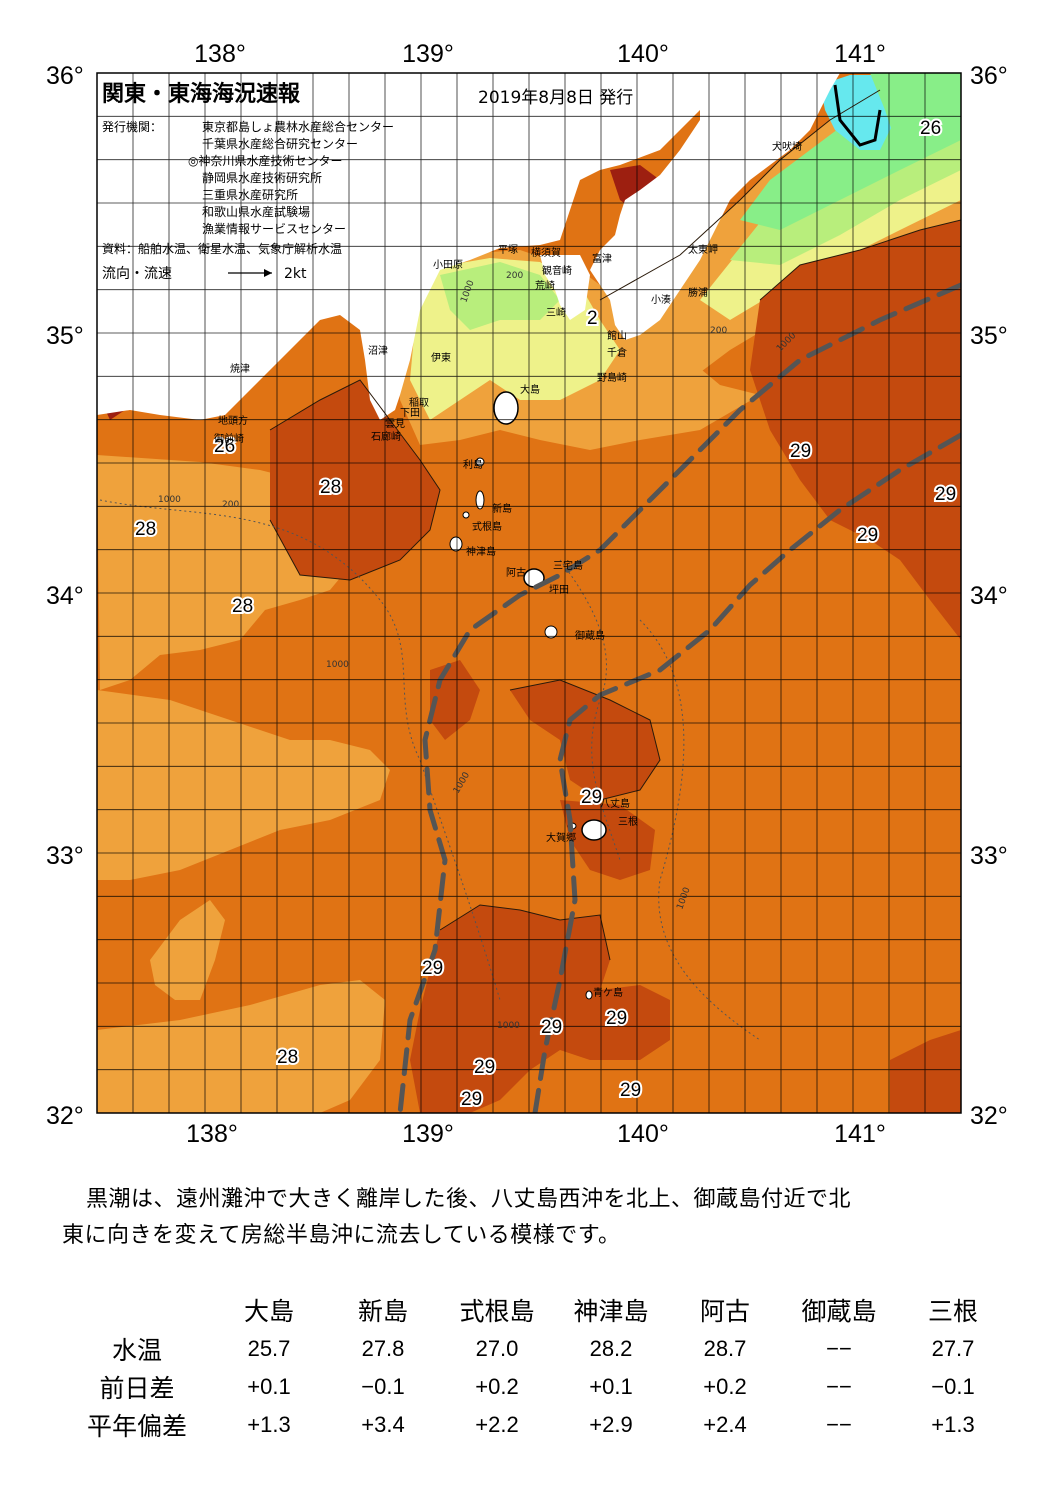  Describe the element at coordinates (502, 508) in the screenshot. I see `place-label: 新島` at that location.